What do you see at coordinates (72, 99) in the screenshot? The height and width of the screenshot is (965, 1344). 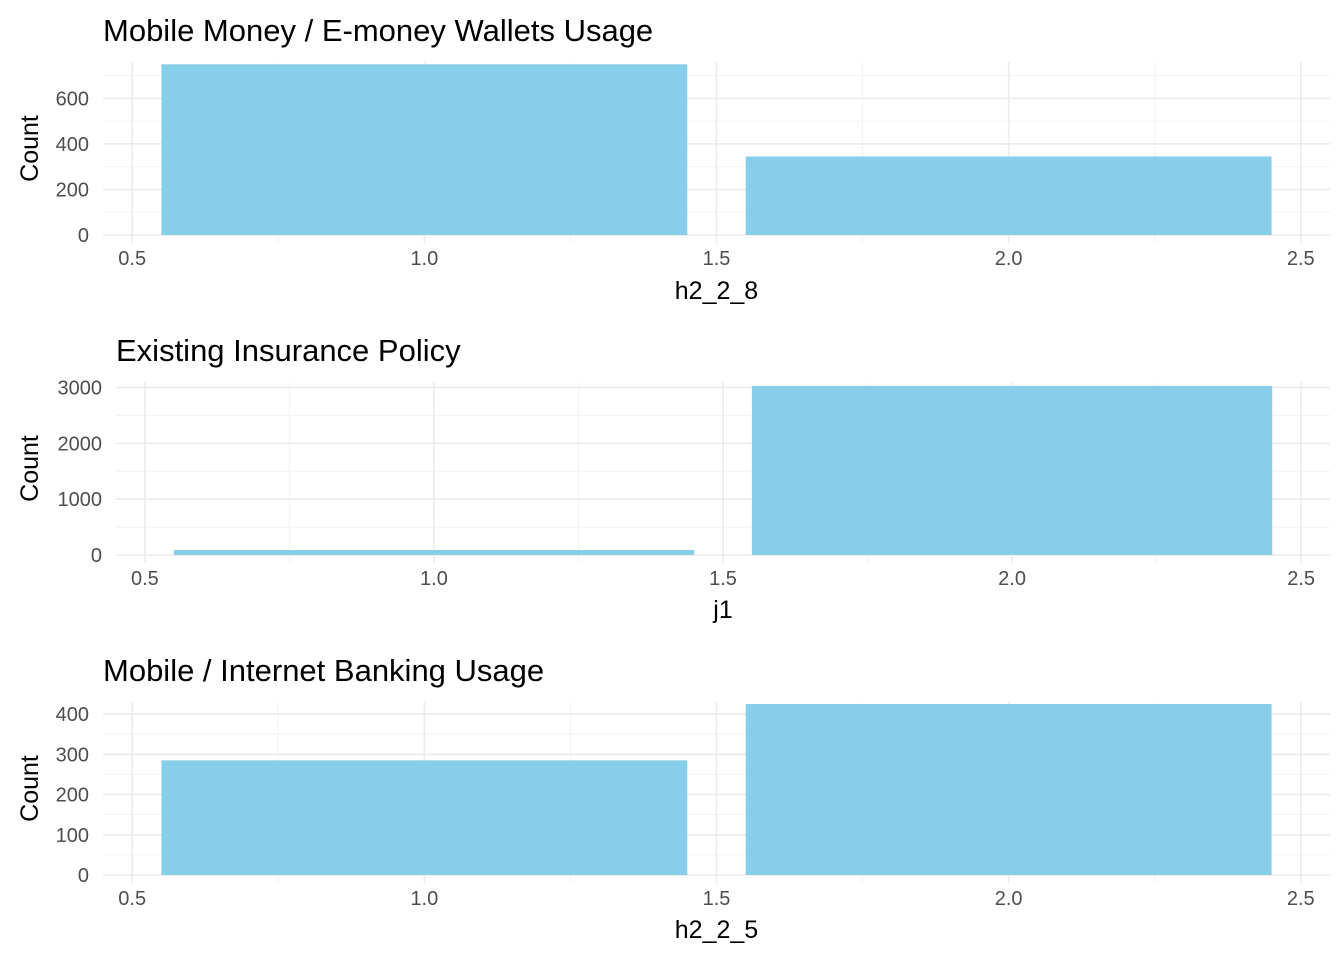 I see `y-tick-label: 600` at bounding box center [72, 99].